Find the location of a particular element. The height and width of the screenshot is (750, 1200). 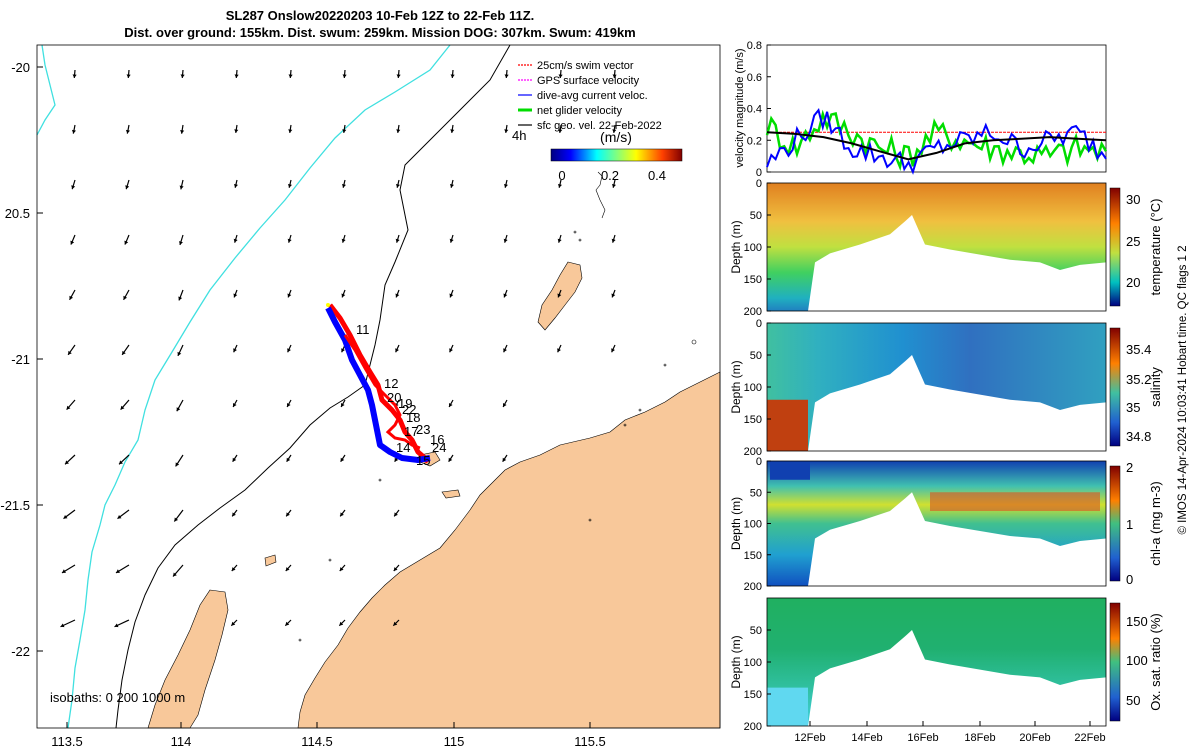

colorbar-tick-label: 50 is located at coordinates (1133, 700).